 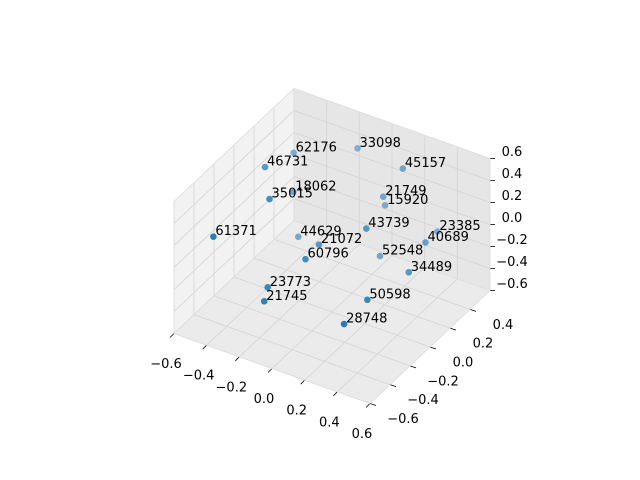 What do you see at coordinates (425, 163) in the screenshot?
I see `point-label: 45157` at bounding box center [425, 163].